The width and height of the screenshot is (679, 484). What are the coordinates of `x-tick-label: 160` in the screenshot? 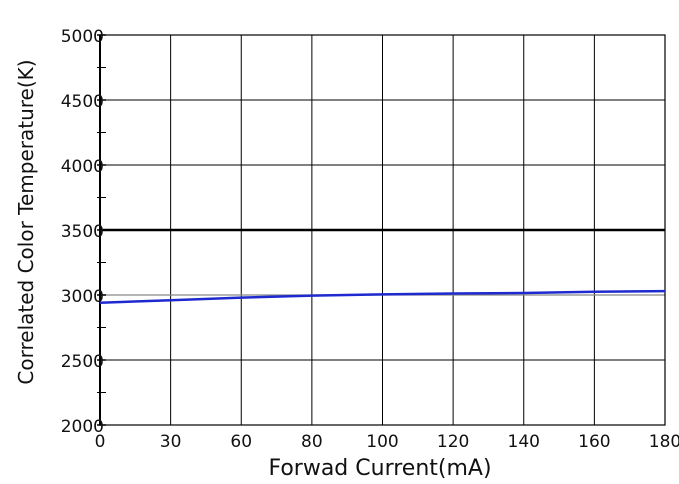 It's located at (594, 442).